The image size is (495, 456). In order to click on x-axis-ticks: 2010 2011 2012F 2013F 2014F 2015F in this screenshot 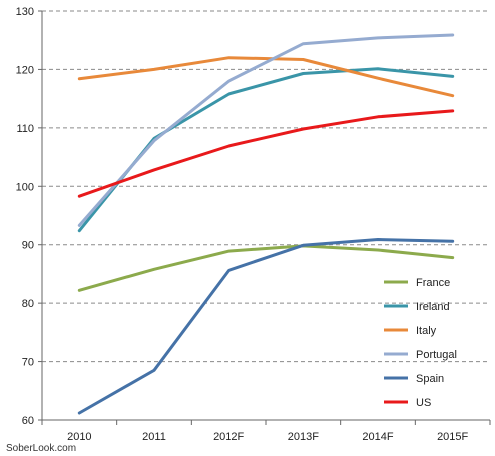, I will do `click(267, 437)`.